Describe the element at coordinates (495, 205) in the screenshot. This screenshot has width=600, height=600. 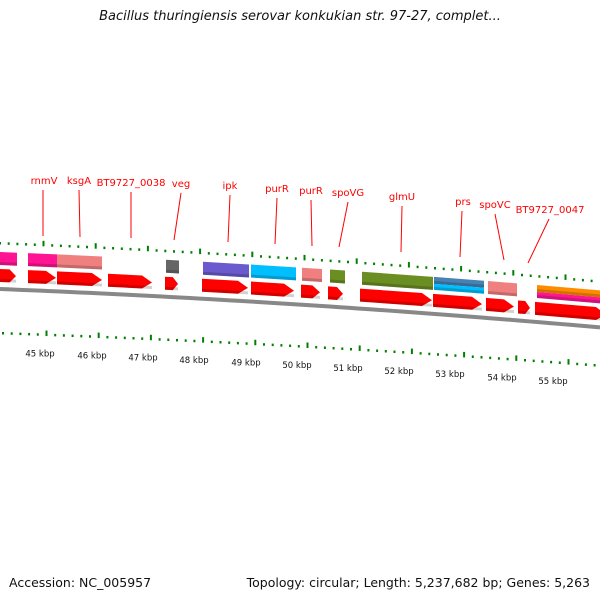
I see `gene-label: spoVC` at that location.